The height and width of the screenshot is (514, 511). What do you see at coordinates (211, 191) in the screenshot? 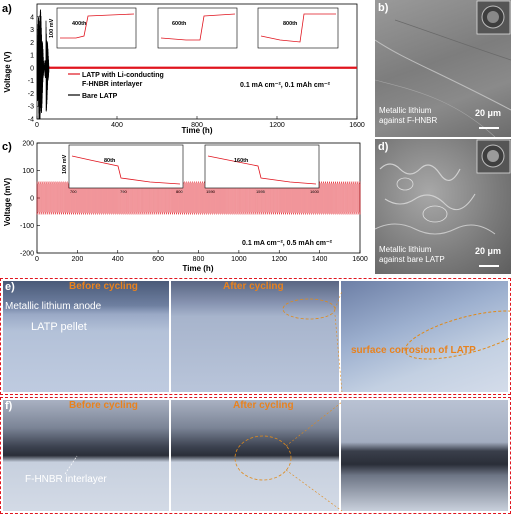
I see `panel-c-inset-2-xtick-1: 1590` at bounding box center [211, 191].